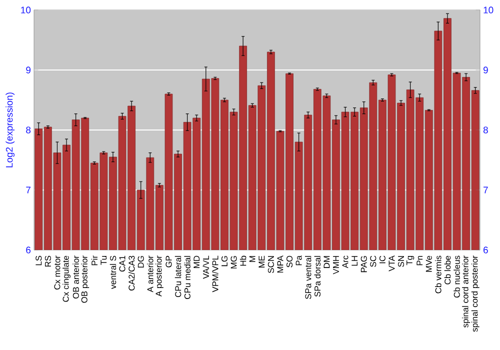  I want to click on x-tick-label: Tu, so click(103, 260).